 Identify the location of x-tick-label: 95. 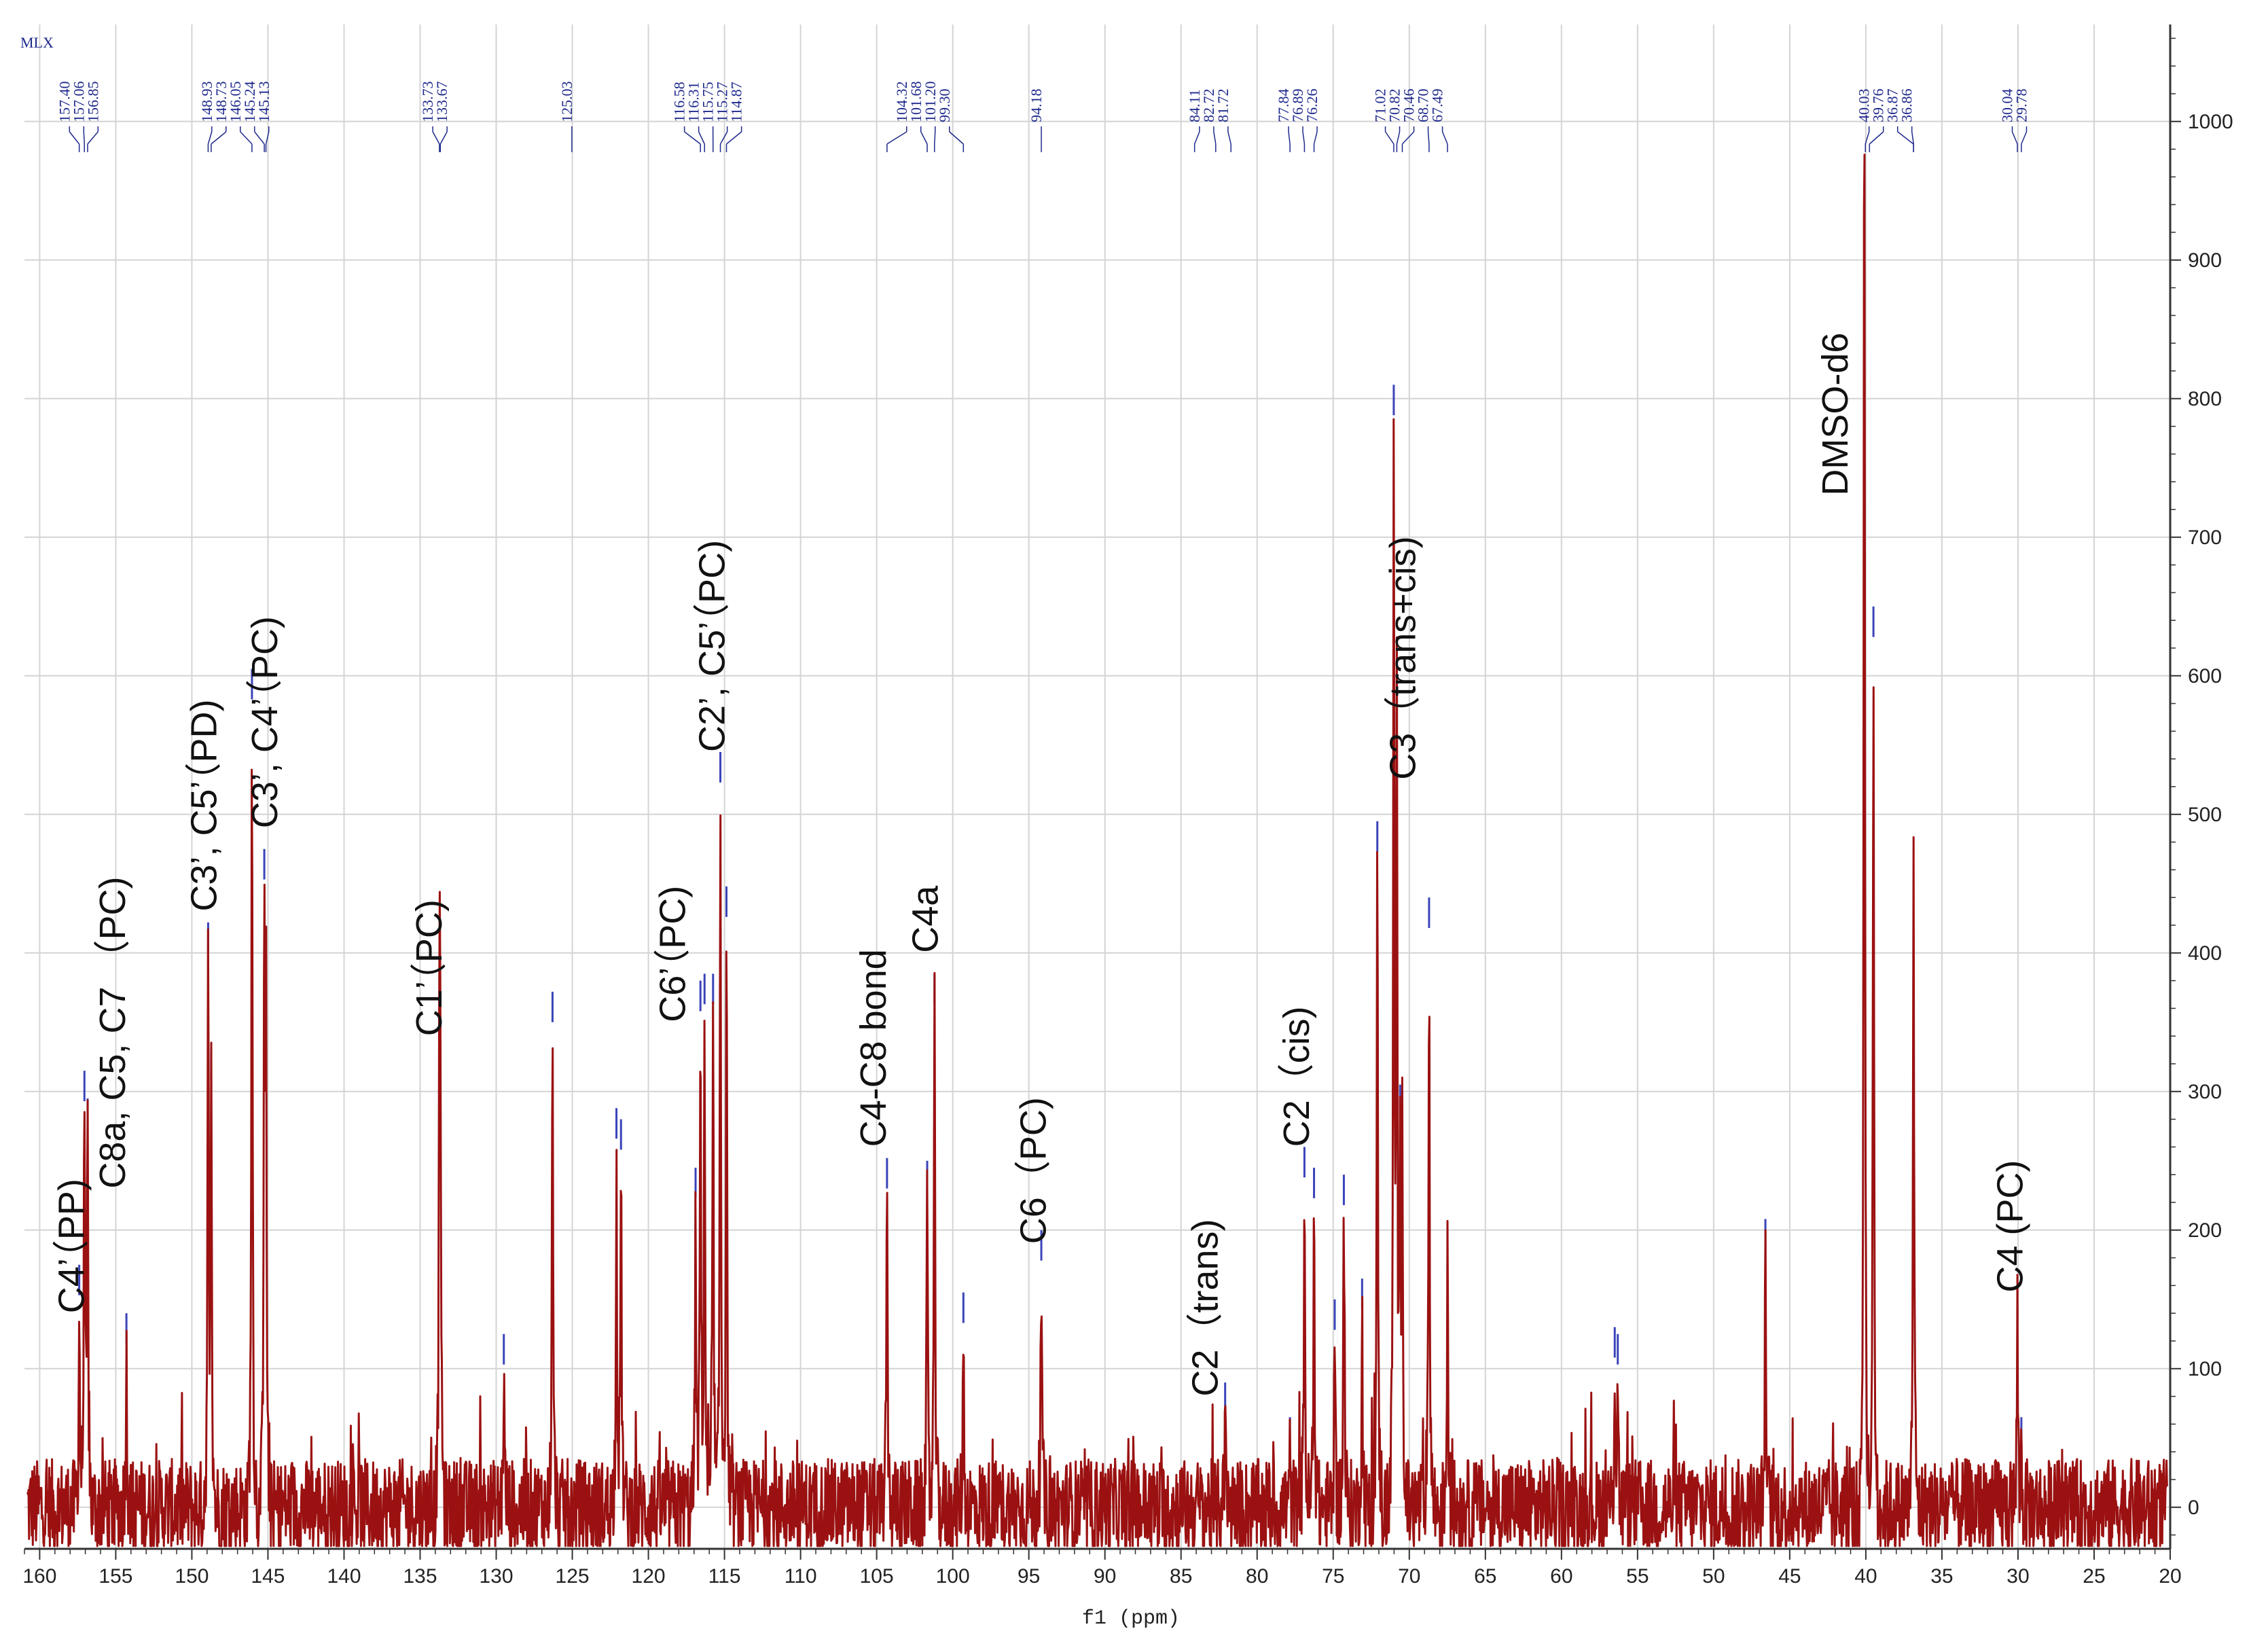
(1029, 1576).